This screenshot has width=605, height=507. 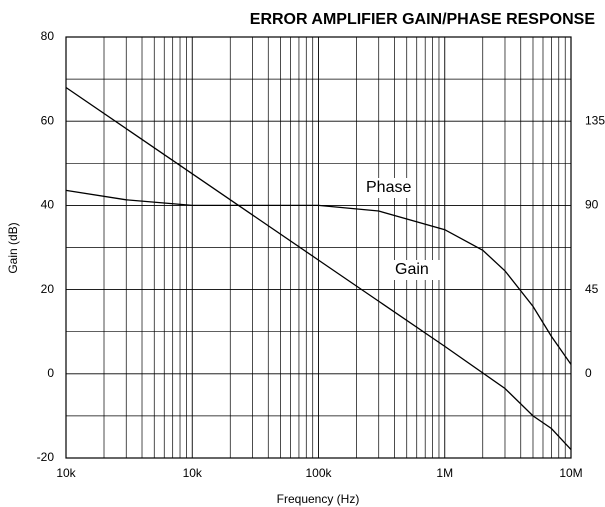 What do you see at coordinates (48, 36) in the screenshot?
I see `y-tick-label: 80` at bounding box center [48, 36].